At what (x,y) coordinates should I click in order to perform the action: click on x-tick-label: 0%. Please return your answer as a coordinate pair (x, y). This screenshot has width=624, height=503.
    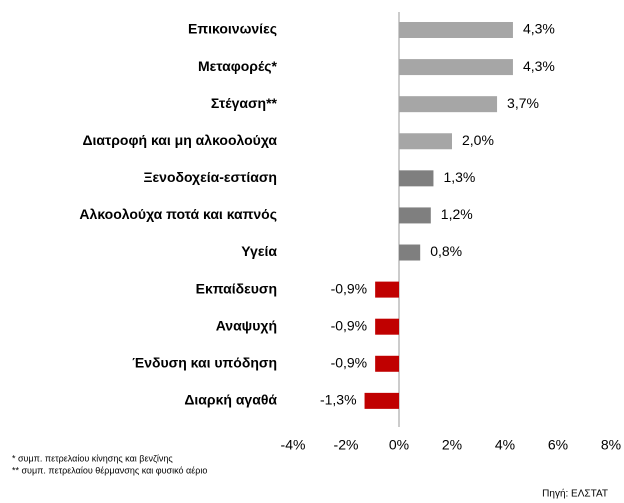
    Looking at the image, I should click on (399, 445).